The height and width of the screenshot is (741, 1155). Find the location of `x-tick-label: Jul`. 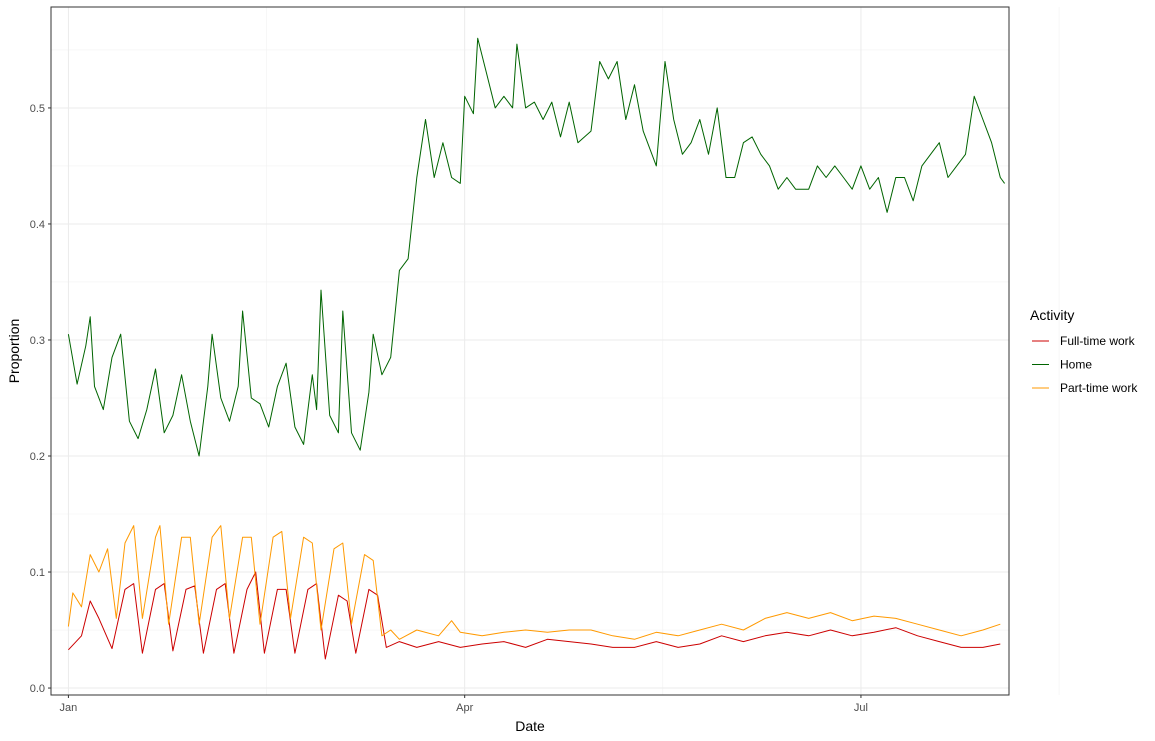

x-tick-label: Jul is located at coordinates (861, 708).